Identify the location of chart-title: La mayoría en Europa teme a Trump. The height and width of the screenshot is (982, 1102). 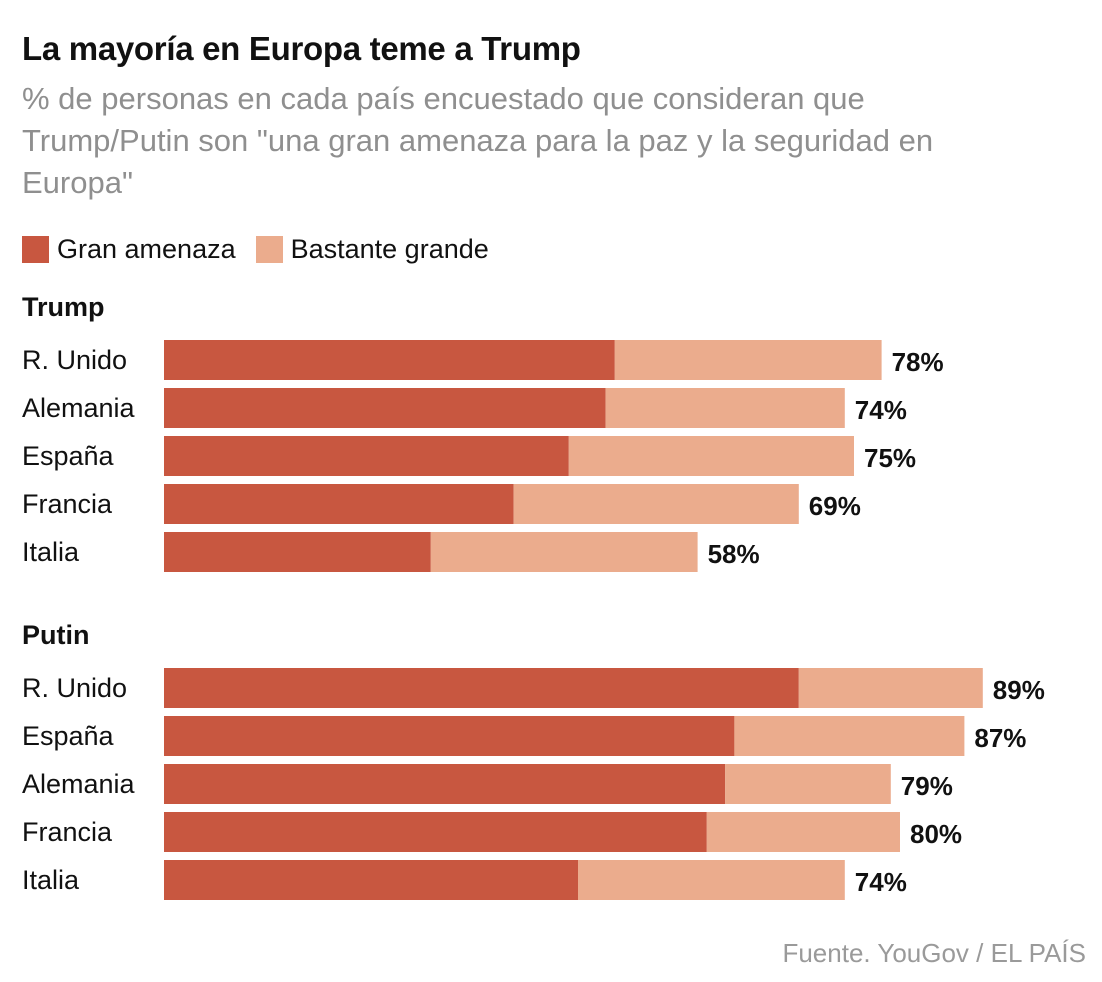
(301, 48).